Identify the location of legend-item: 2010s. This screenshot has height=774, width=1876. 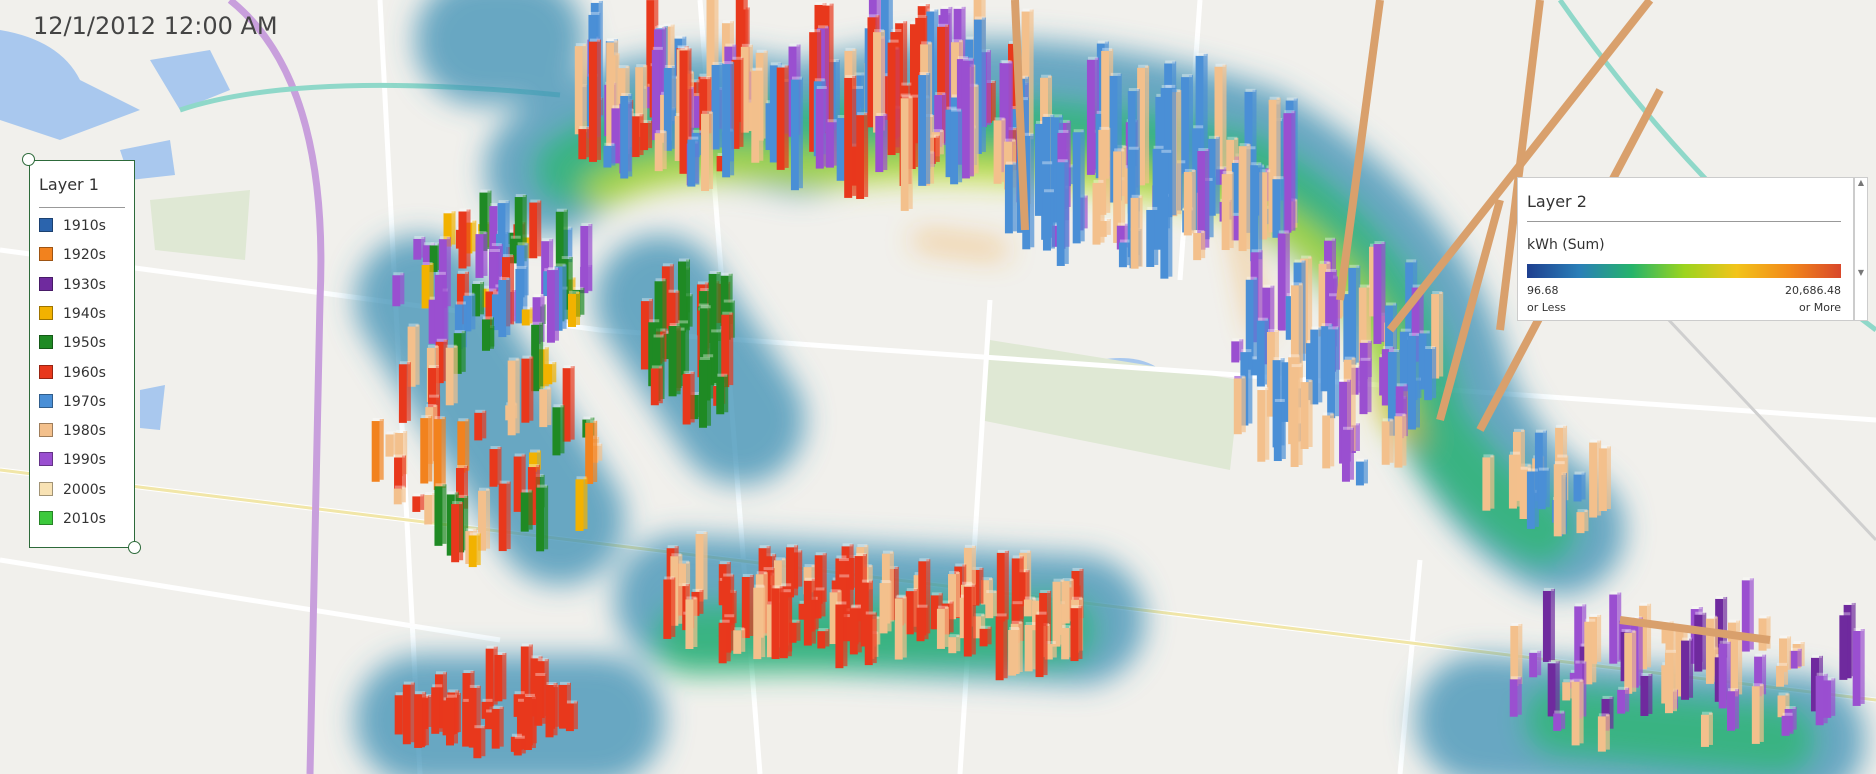
(72, 519).